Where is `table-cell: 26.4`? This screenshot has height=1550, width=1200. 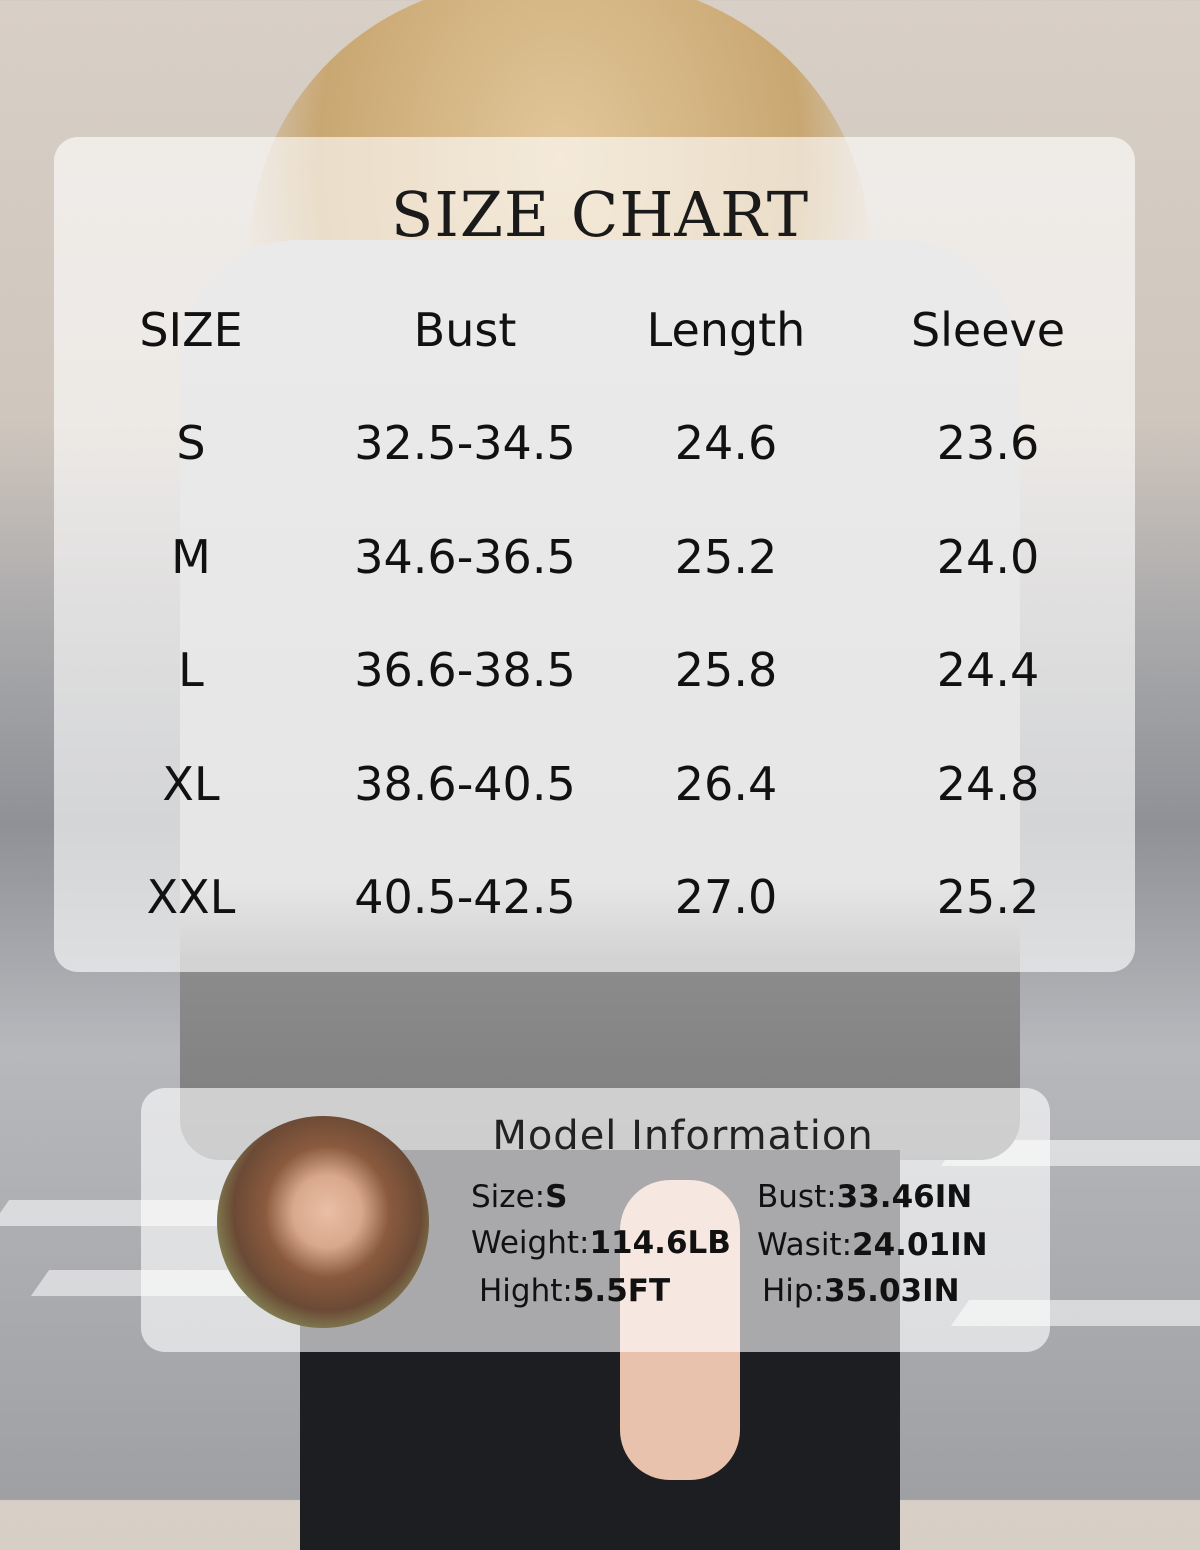 table-cell: 26.4 is located at coordinates (726, 784).